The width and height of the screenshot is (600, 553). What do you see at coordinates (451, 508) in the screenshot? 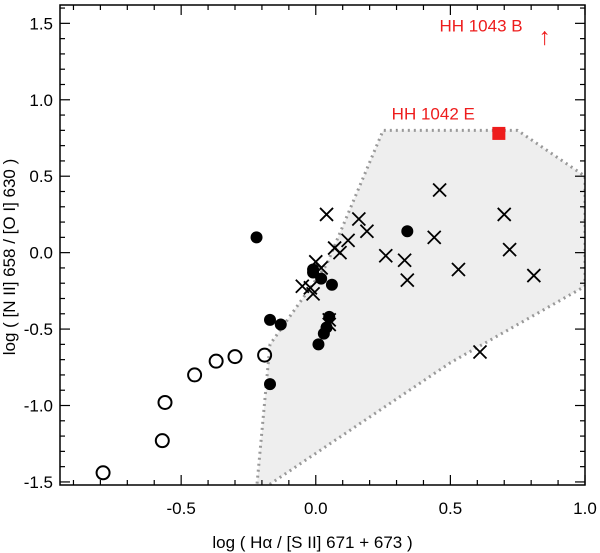
I see `x-tick-label: 0.5` at bounding box center [451, 508].